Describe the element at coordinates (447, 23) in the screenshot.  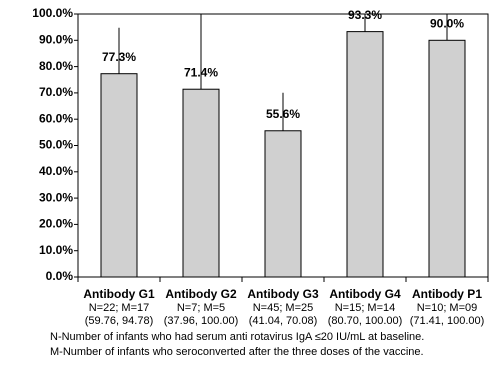
I see `value-label: 90.0%` at that location.